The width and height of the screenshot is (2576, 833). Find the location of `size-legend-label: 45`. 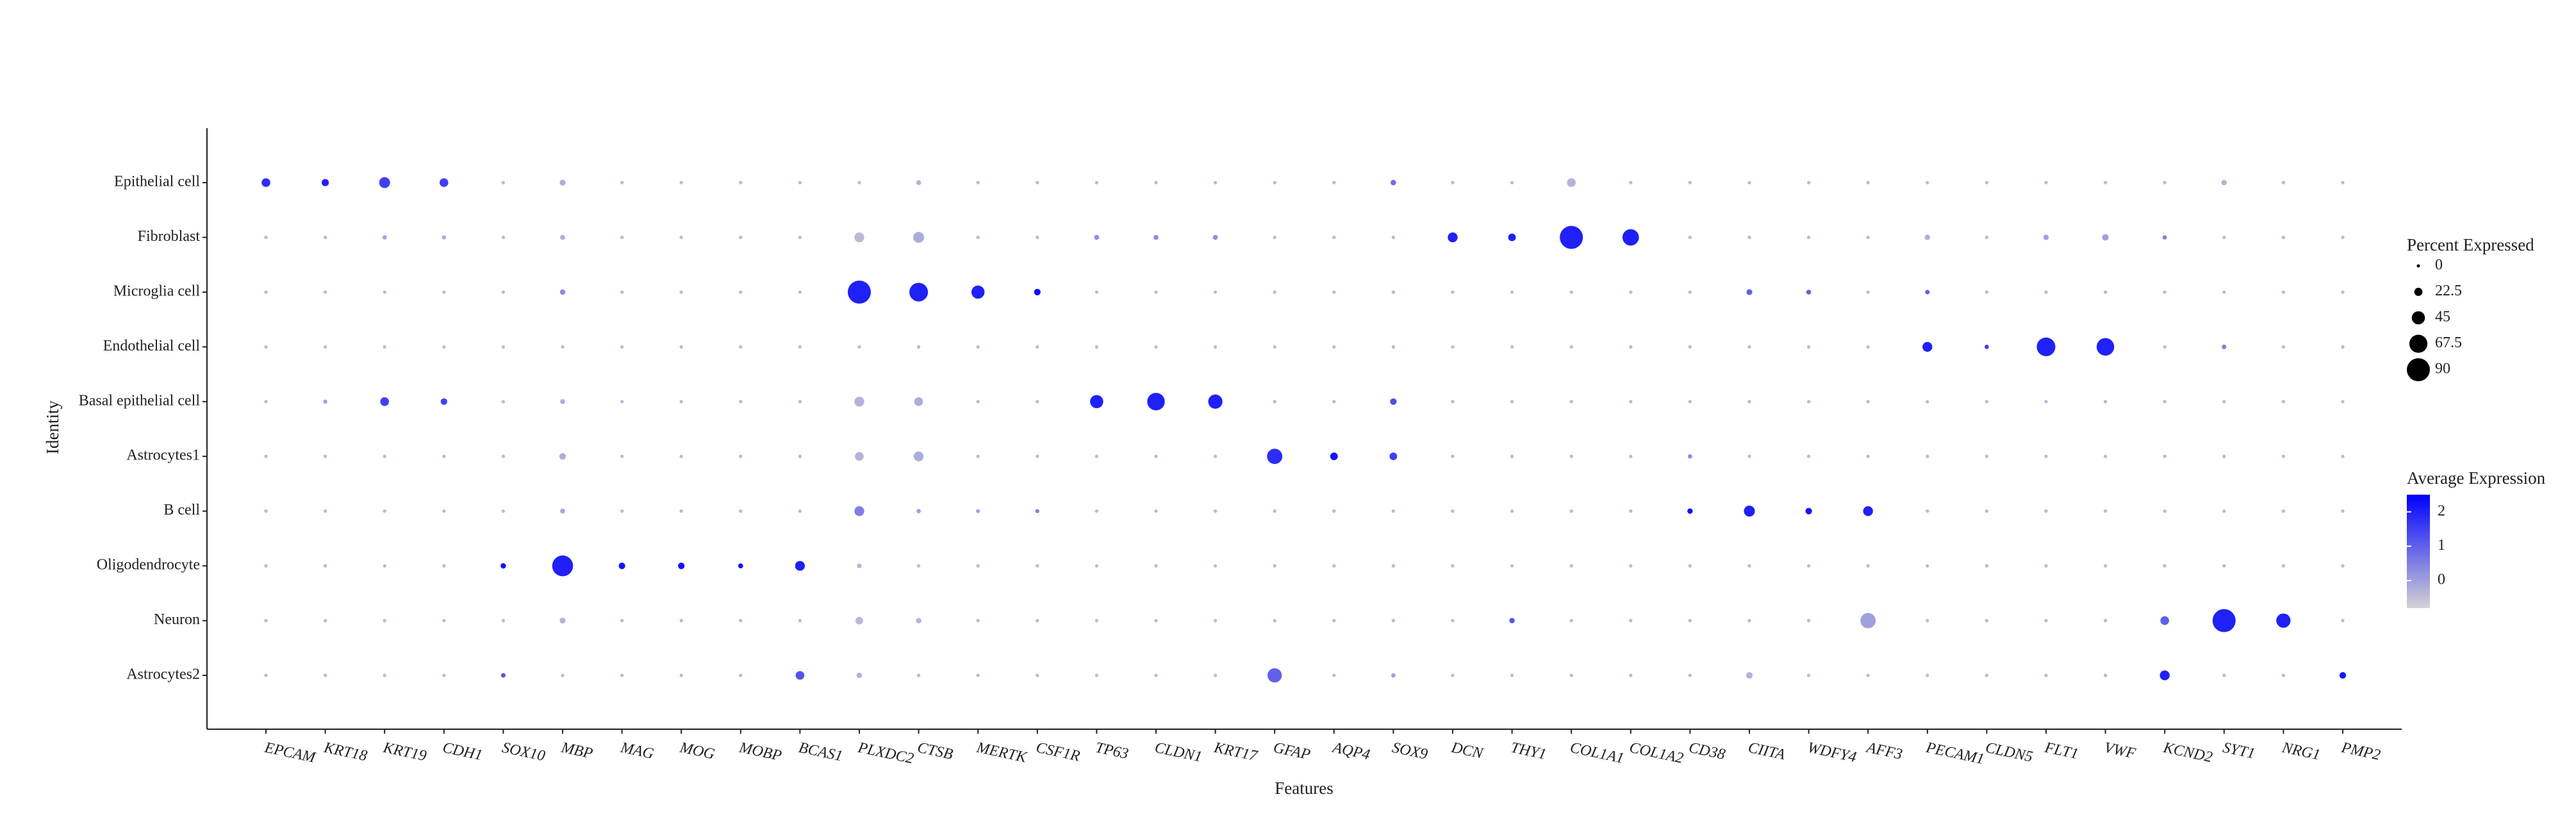

size-legend-label: 45 is located at coordinates (2442, 317).